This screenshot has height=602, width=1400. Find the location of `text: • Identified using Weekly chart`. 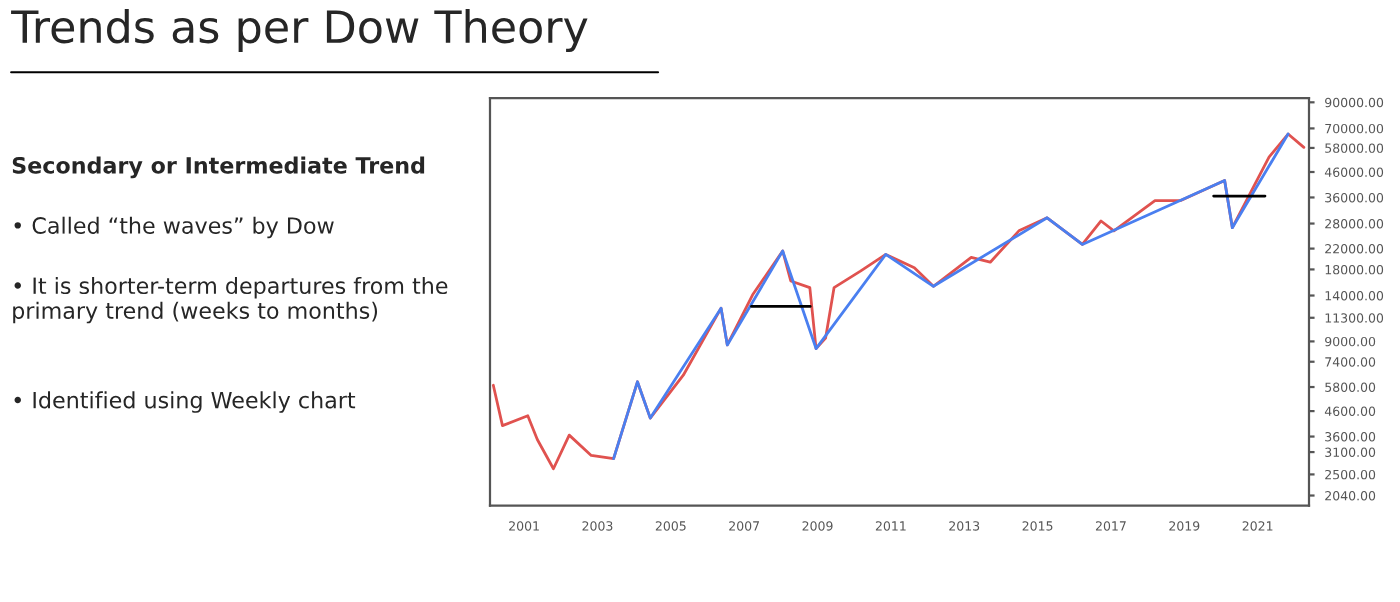

text: • Identified using Weekly chart is located at coordinates (185, 402).